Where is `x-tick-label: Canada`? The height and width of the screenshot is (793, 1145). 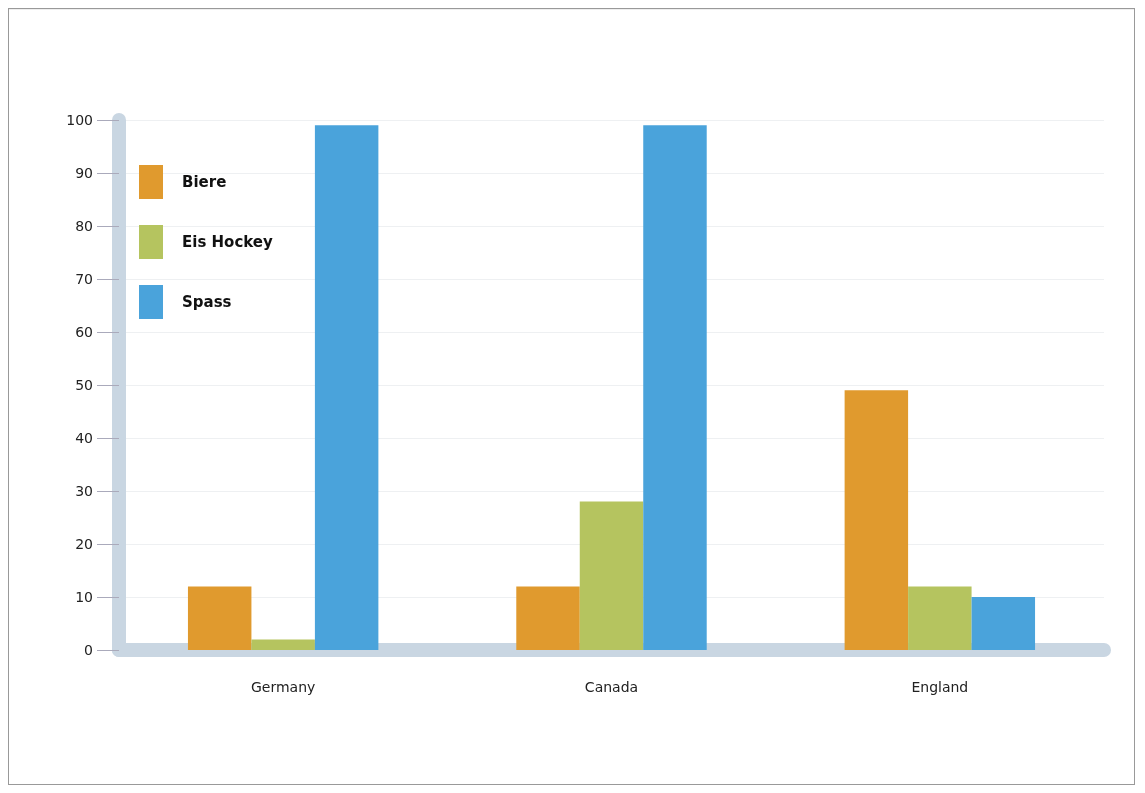 x-tick-label: Canada is located at coordinates (611, 687).